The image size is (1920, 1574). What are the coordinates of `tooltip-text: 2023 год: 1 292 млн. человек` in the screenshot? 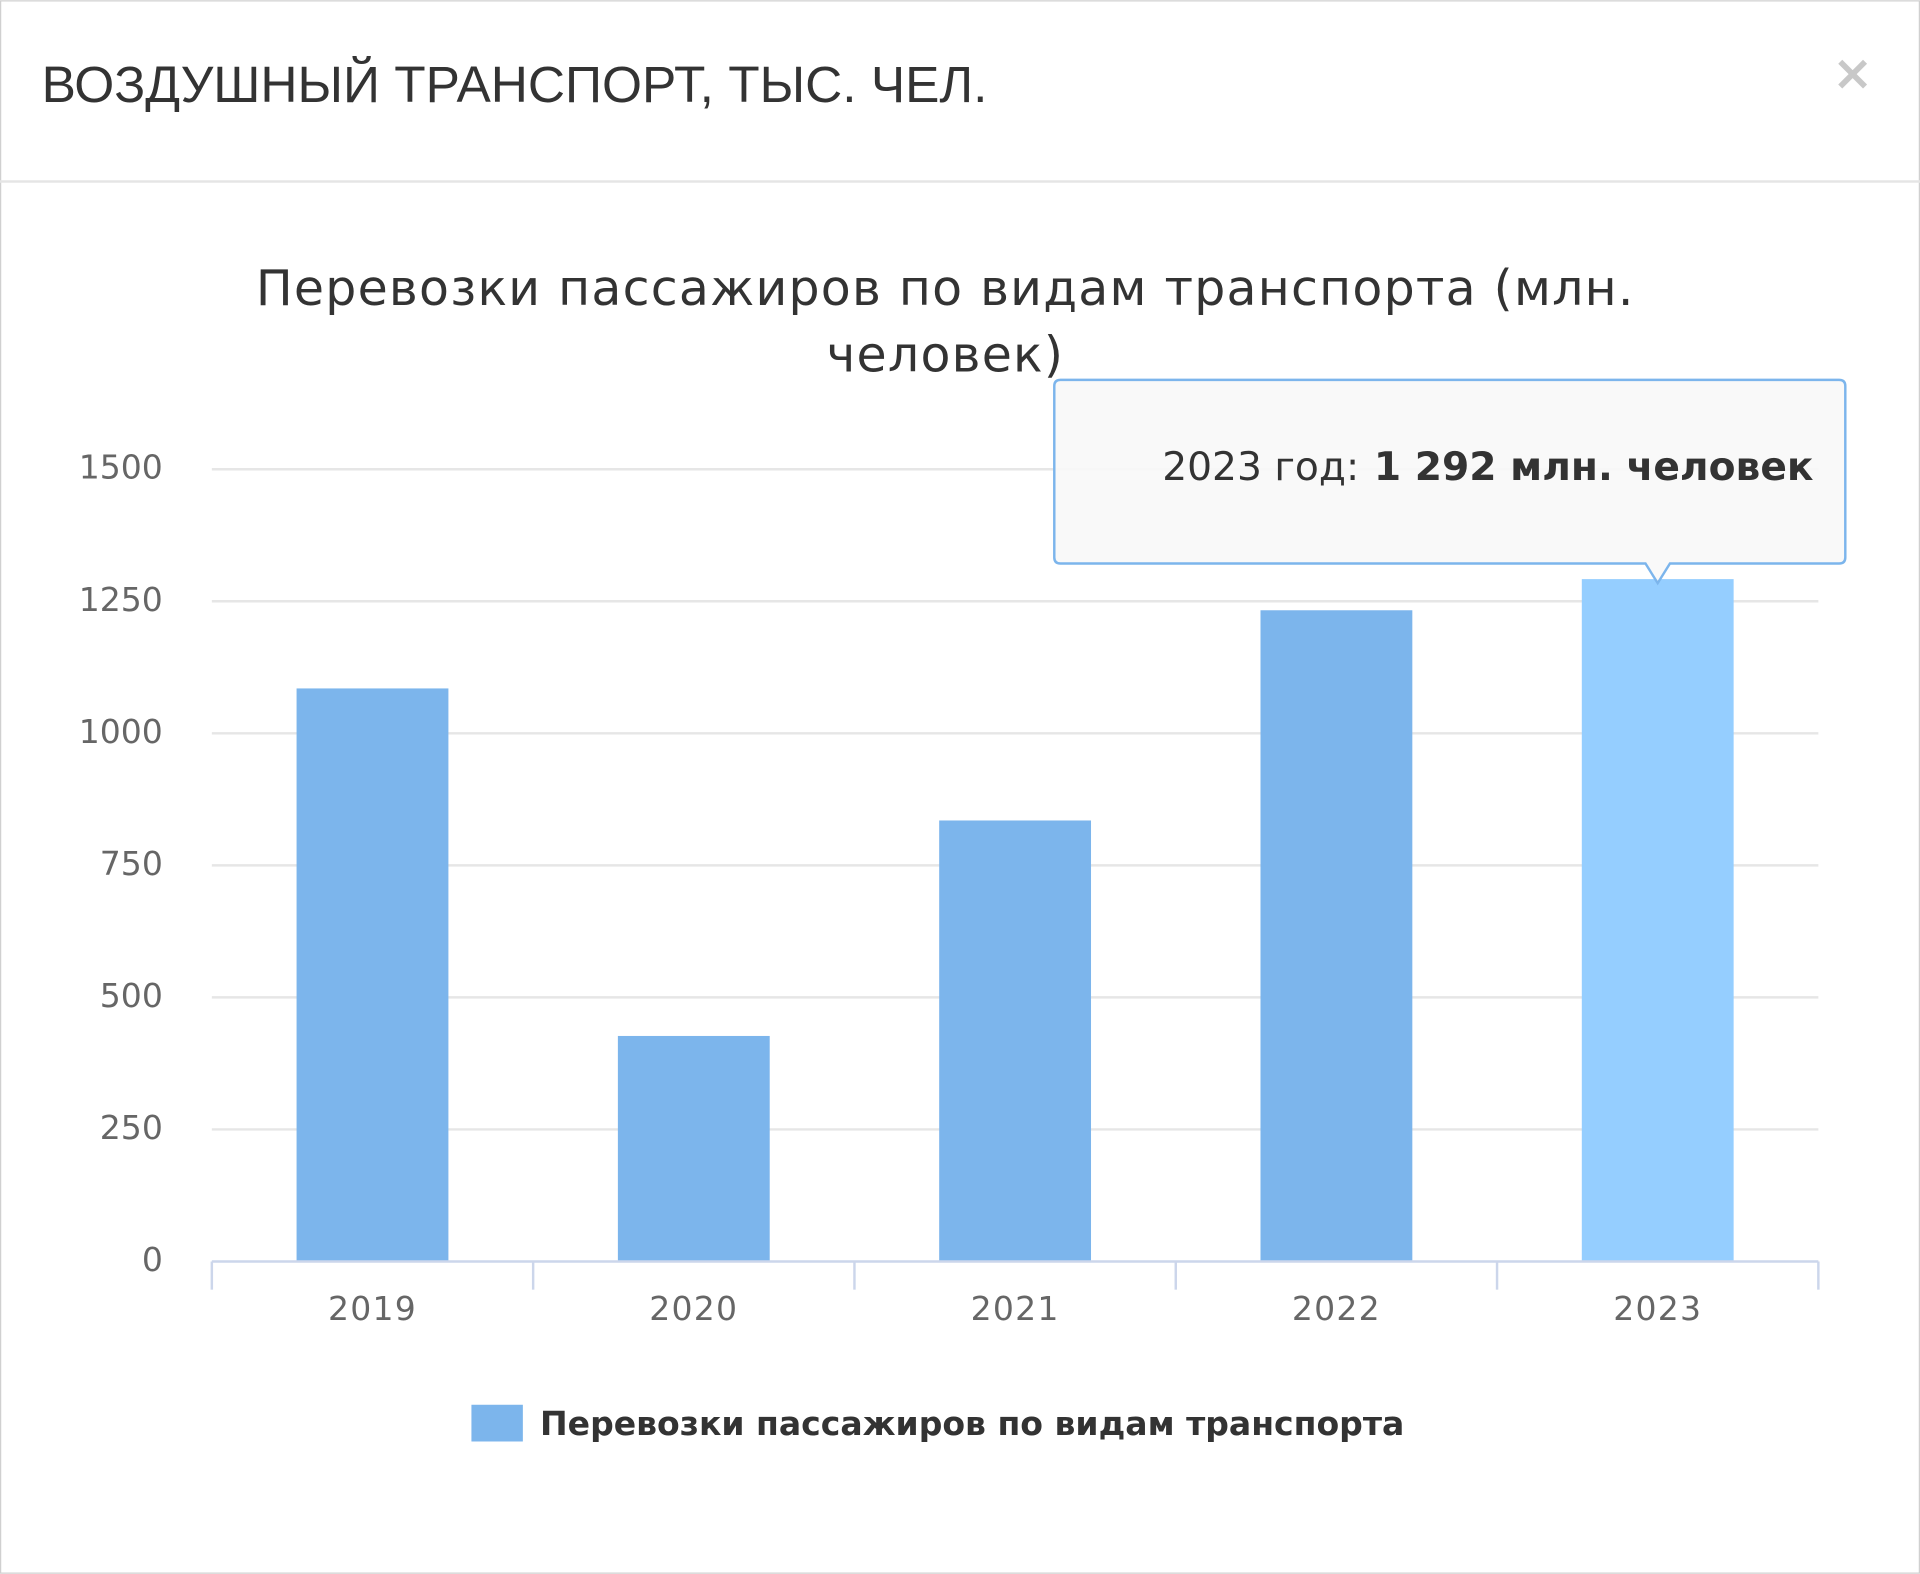 It's located at (1488, 467).